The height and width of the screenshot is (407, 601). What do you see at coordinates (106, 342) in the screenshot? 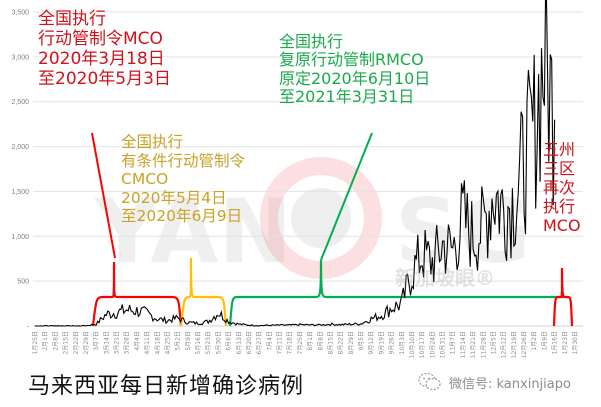
I see `x-tick-label: 3月14日` at bounding box center [106, 342].